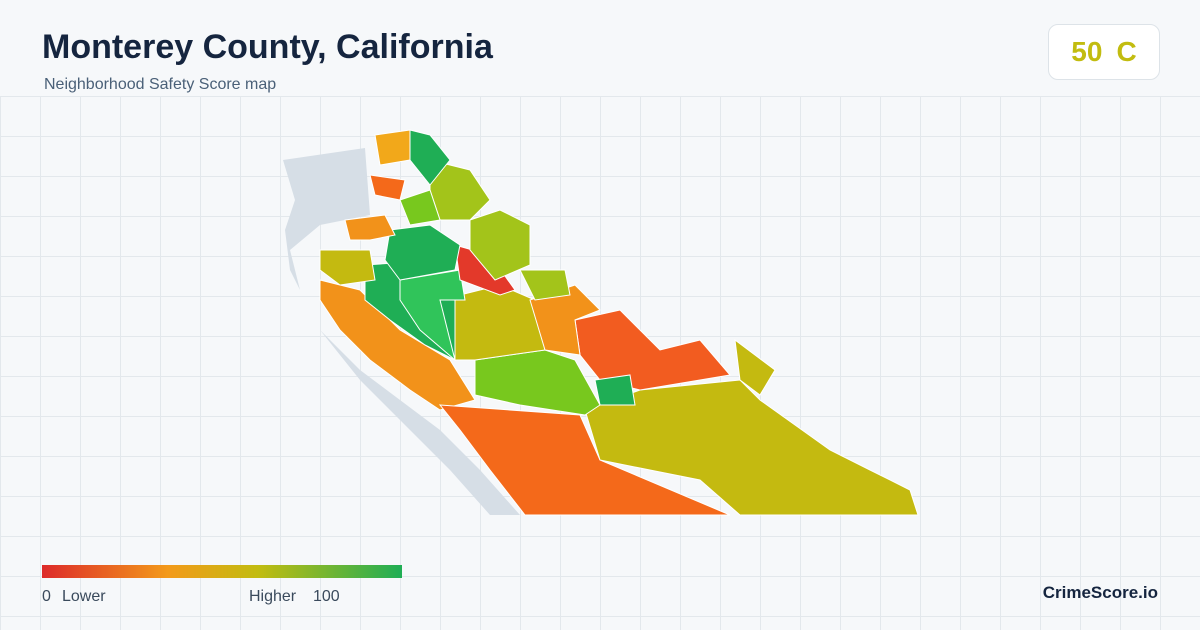 This screenshot has height=630, width=1200. I want to click on legend-min: 0, so click(46, 596).